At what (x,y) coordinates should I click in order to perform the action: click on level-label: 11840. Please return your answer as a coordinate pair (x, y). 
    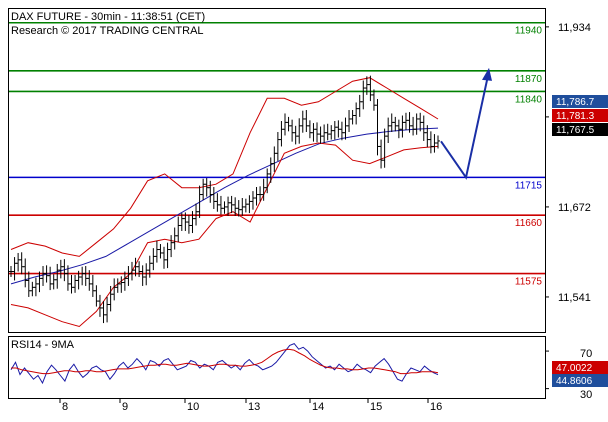
    Looking at the image, I should click on (529, 99).